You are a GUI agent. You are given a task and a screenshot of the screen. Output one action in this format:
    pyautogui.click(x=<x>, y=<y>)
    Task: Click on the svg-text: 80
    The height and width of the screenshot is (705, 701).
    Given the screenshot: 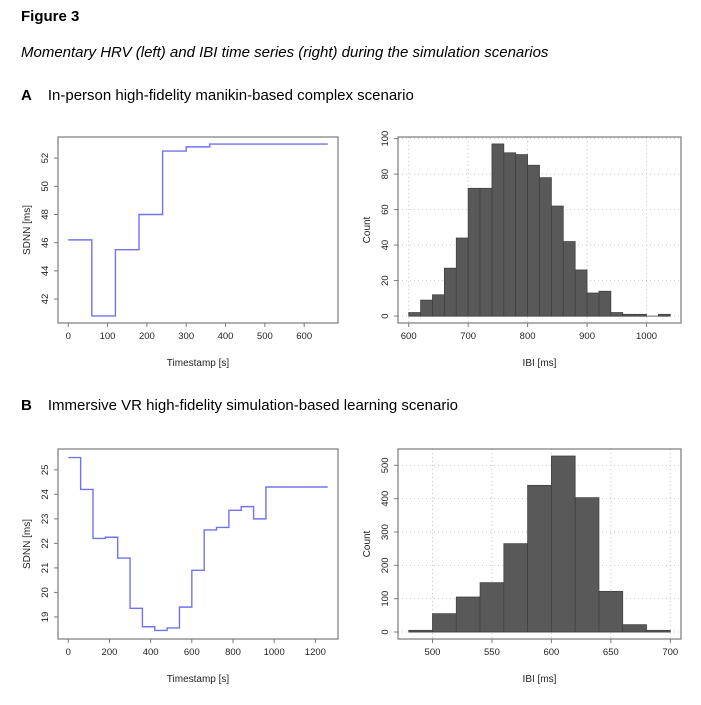 What is the action you would take?
    pyautogui.click(x=385, y=174)
    